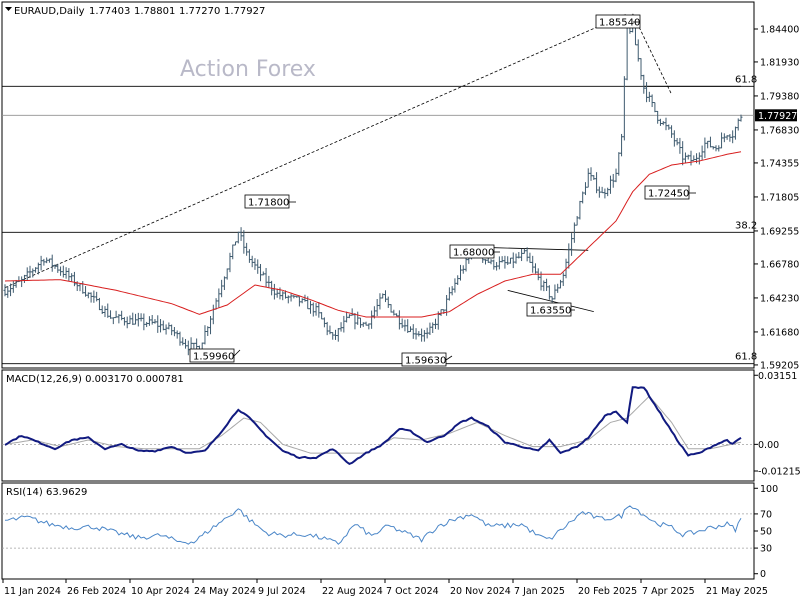 The image size is (800, 600). I want to click on ohlc-high: 1.78801, so click(154, 11).